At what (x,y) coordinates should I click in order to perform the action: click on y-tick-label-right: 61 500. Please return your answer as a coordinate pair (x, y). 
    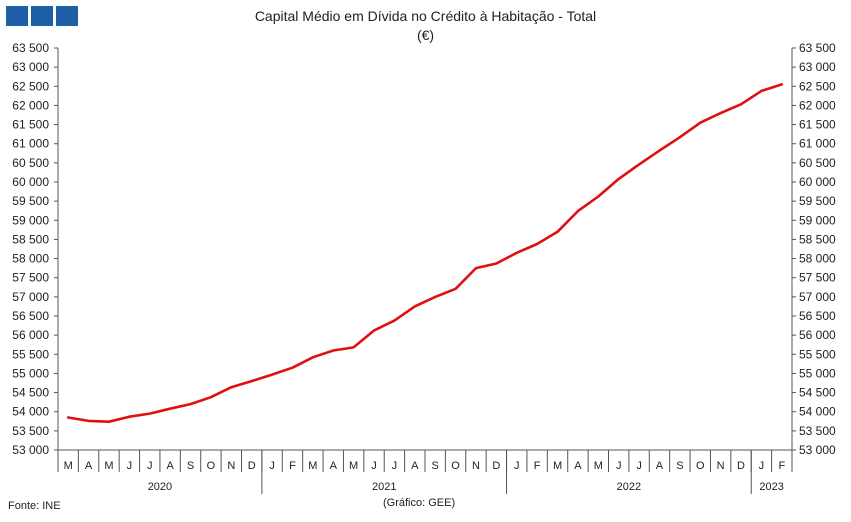
    Looking at the image, I should click on (817, 125).